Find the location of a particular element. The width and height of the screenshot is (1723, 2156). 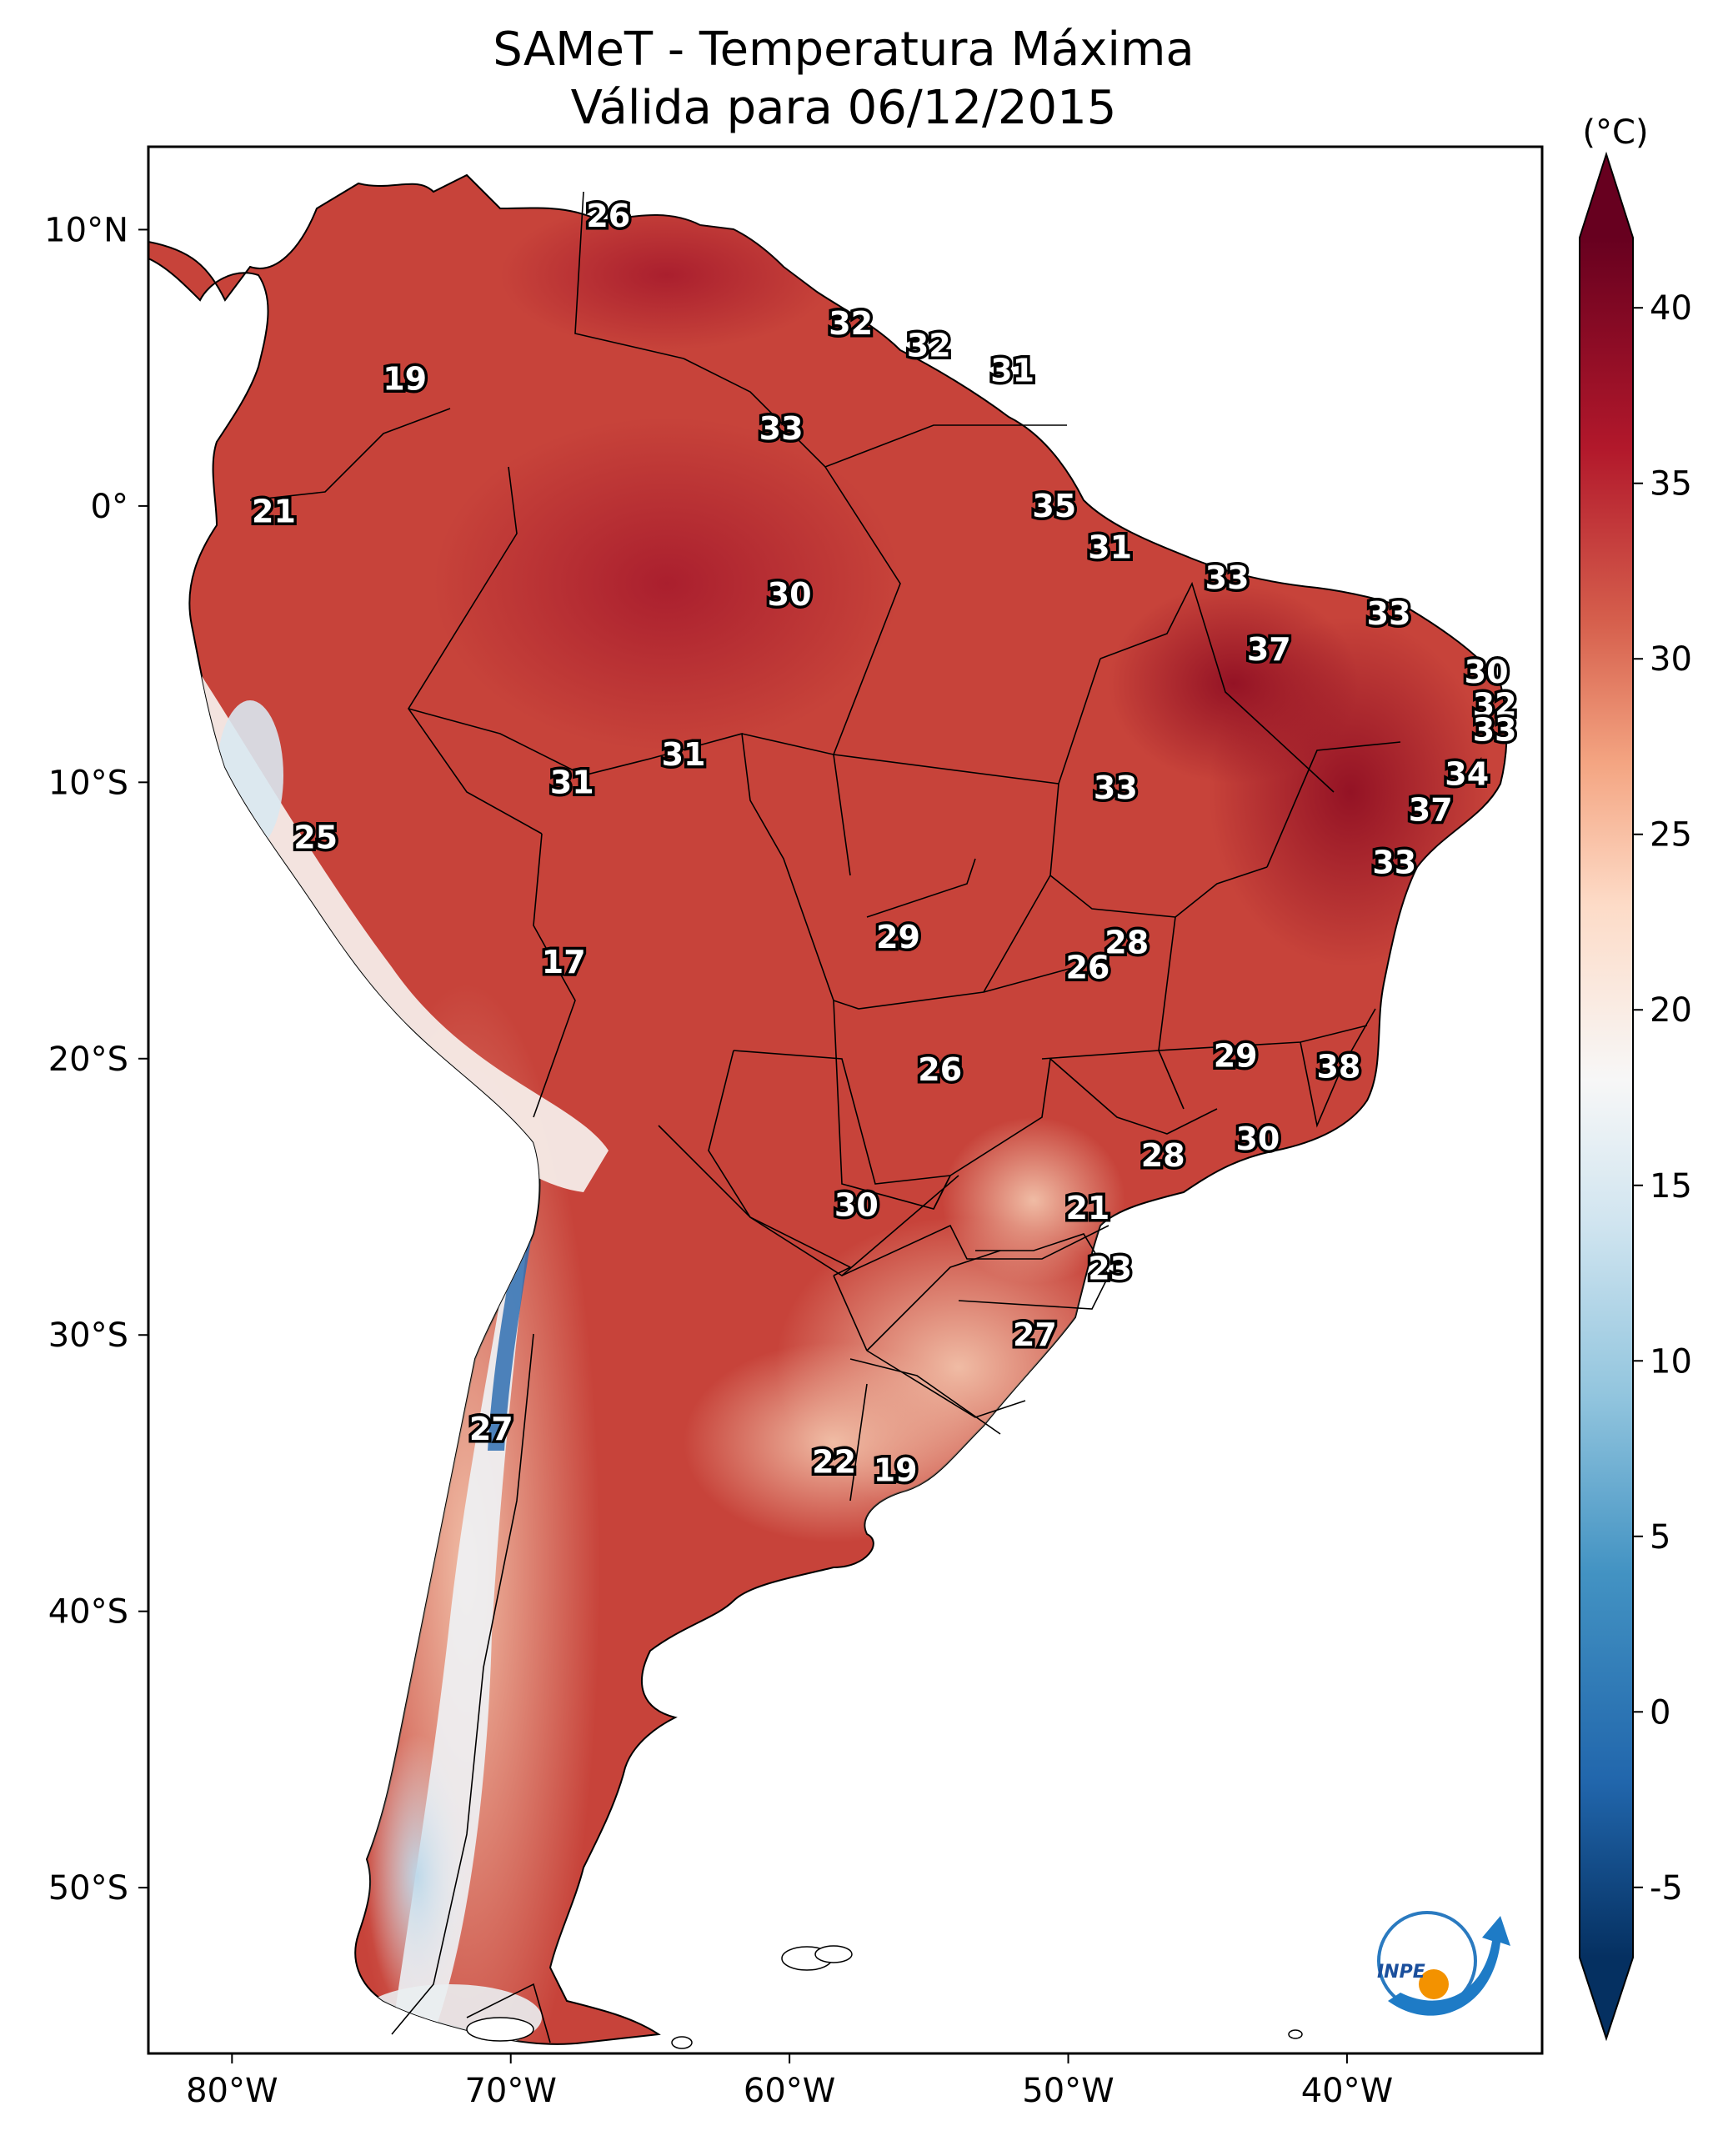

colorbar-gradient is located at coordinates (1607, 1096).